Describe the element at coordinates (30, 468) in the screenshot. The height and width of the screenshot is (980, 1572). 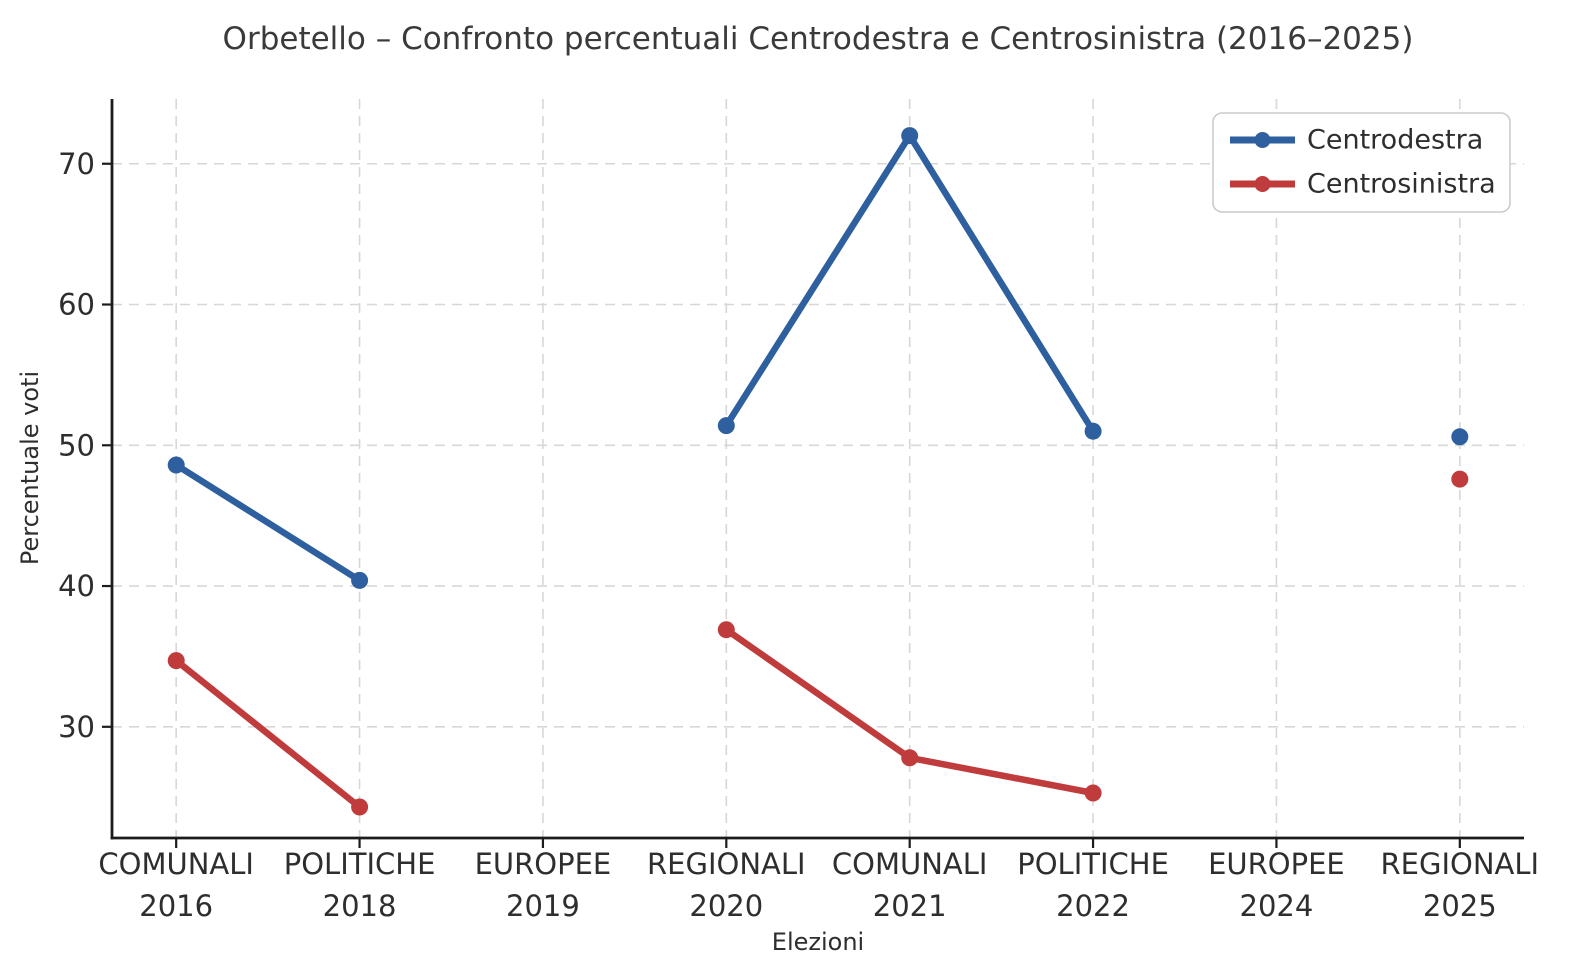
I see `y-axis-title: Percentuale voti` at that location.